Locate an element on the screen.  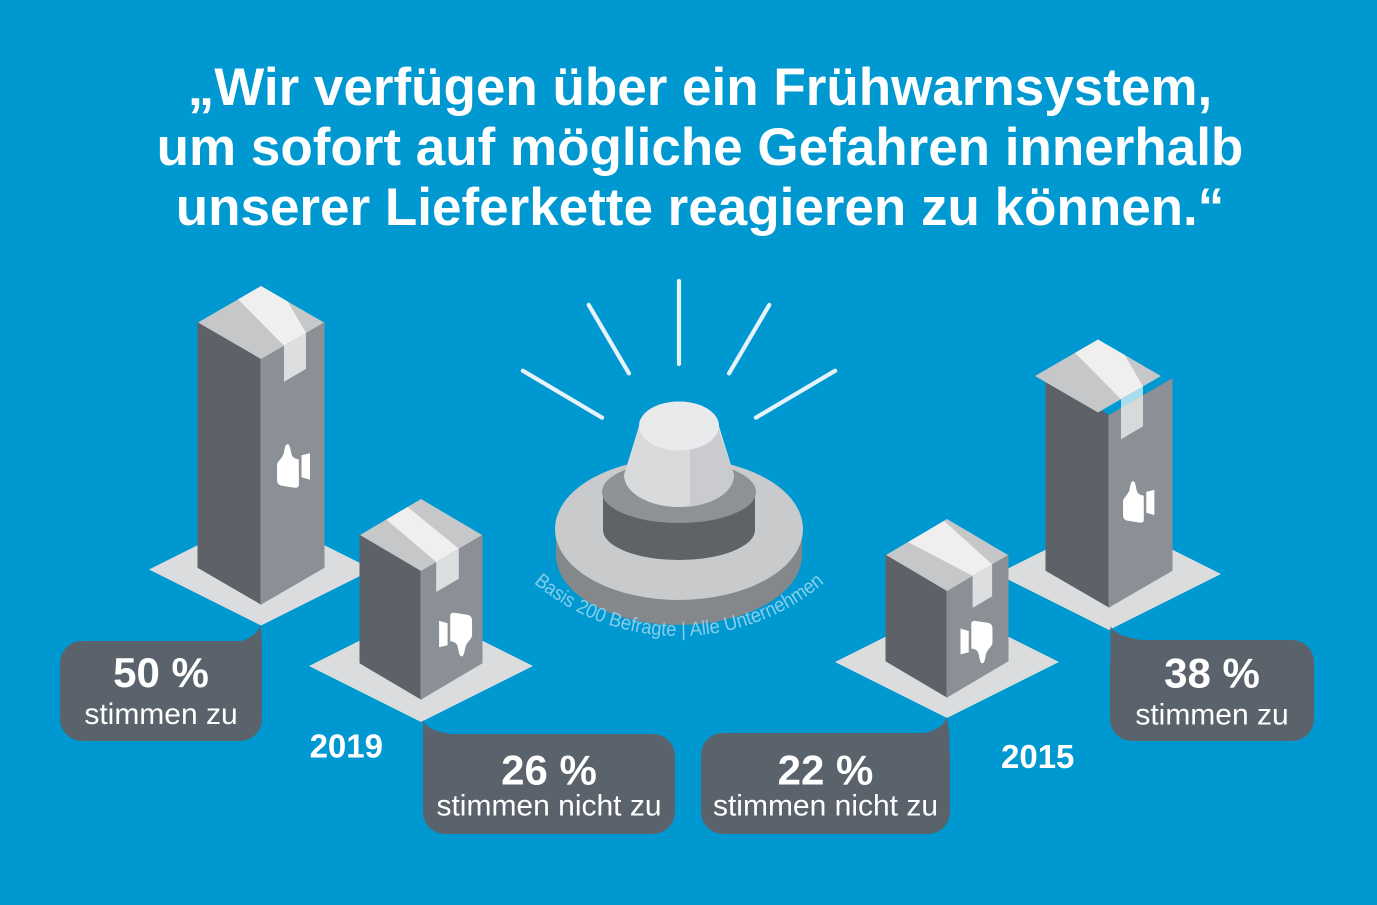
svg-text: 50 % is located at coordinates (161, 672).